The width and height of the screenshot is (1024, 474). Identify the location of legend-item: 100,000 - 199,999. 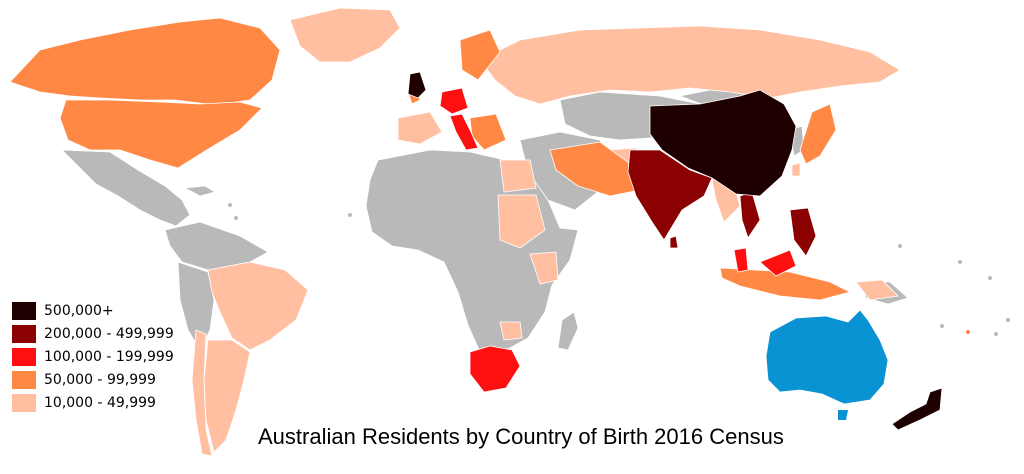
(93, 356).